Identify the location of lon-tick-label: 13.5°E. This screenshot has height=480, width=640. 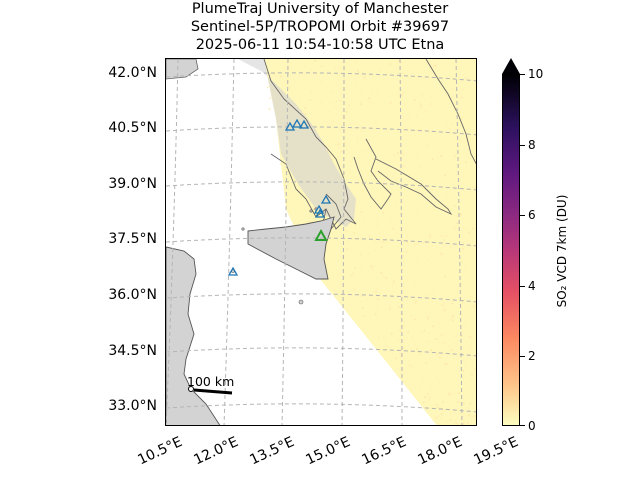
(272, 451).